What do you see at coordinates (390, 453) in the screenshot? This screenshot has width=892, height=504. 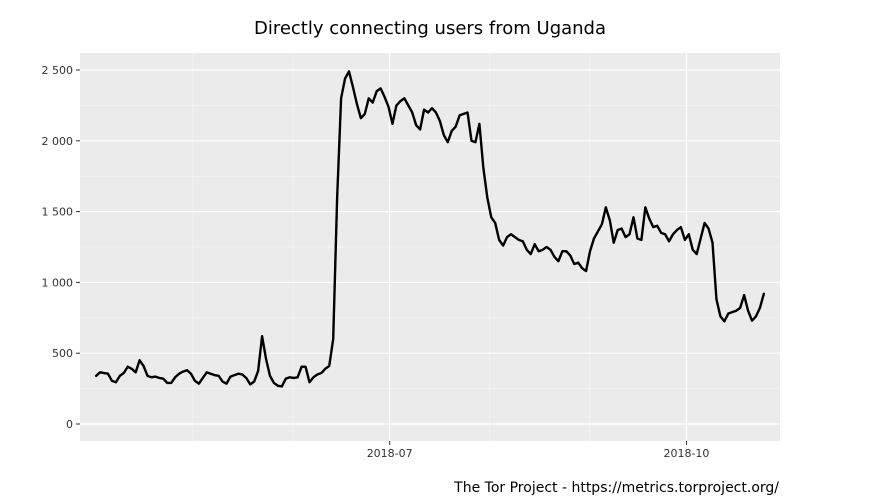 I see `x-tick-label: 2018-07` at bounding box center [390, 453].